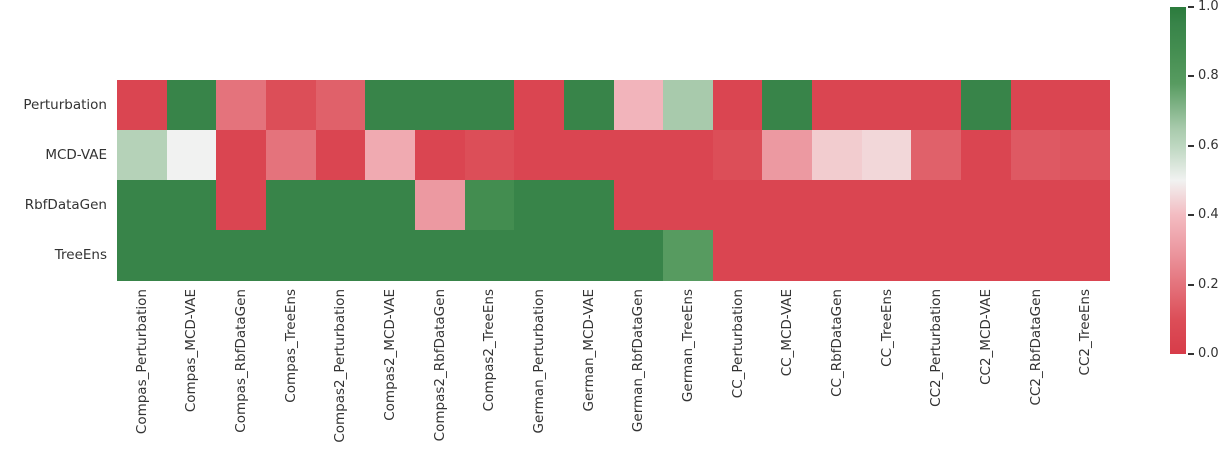 The height and width of the screenshot is (461, 1227). I want to click on colorbar-tick-label: 0.6, so click(1208, 145).